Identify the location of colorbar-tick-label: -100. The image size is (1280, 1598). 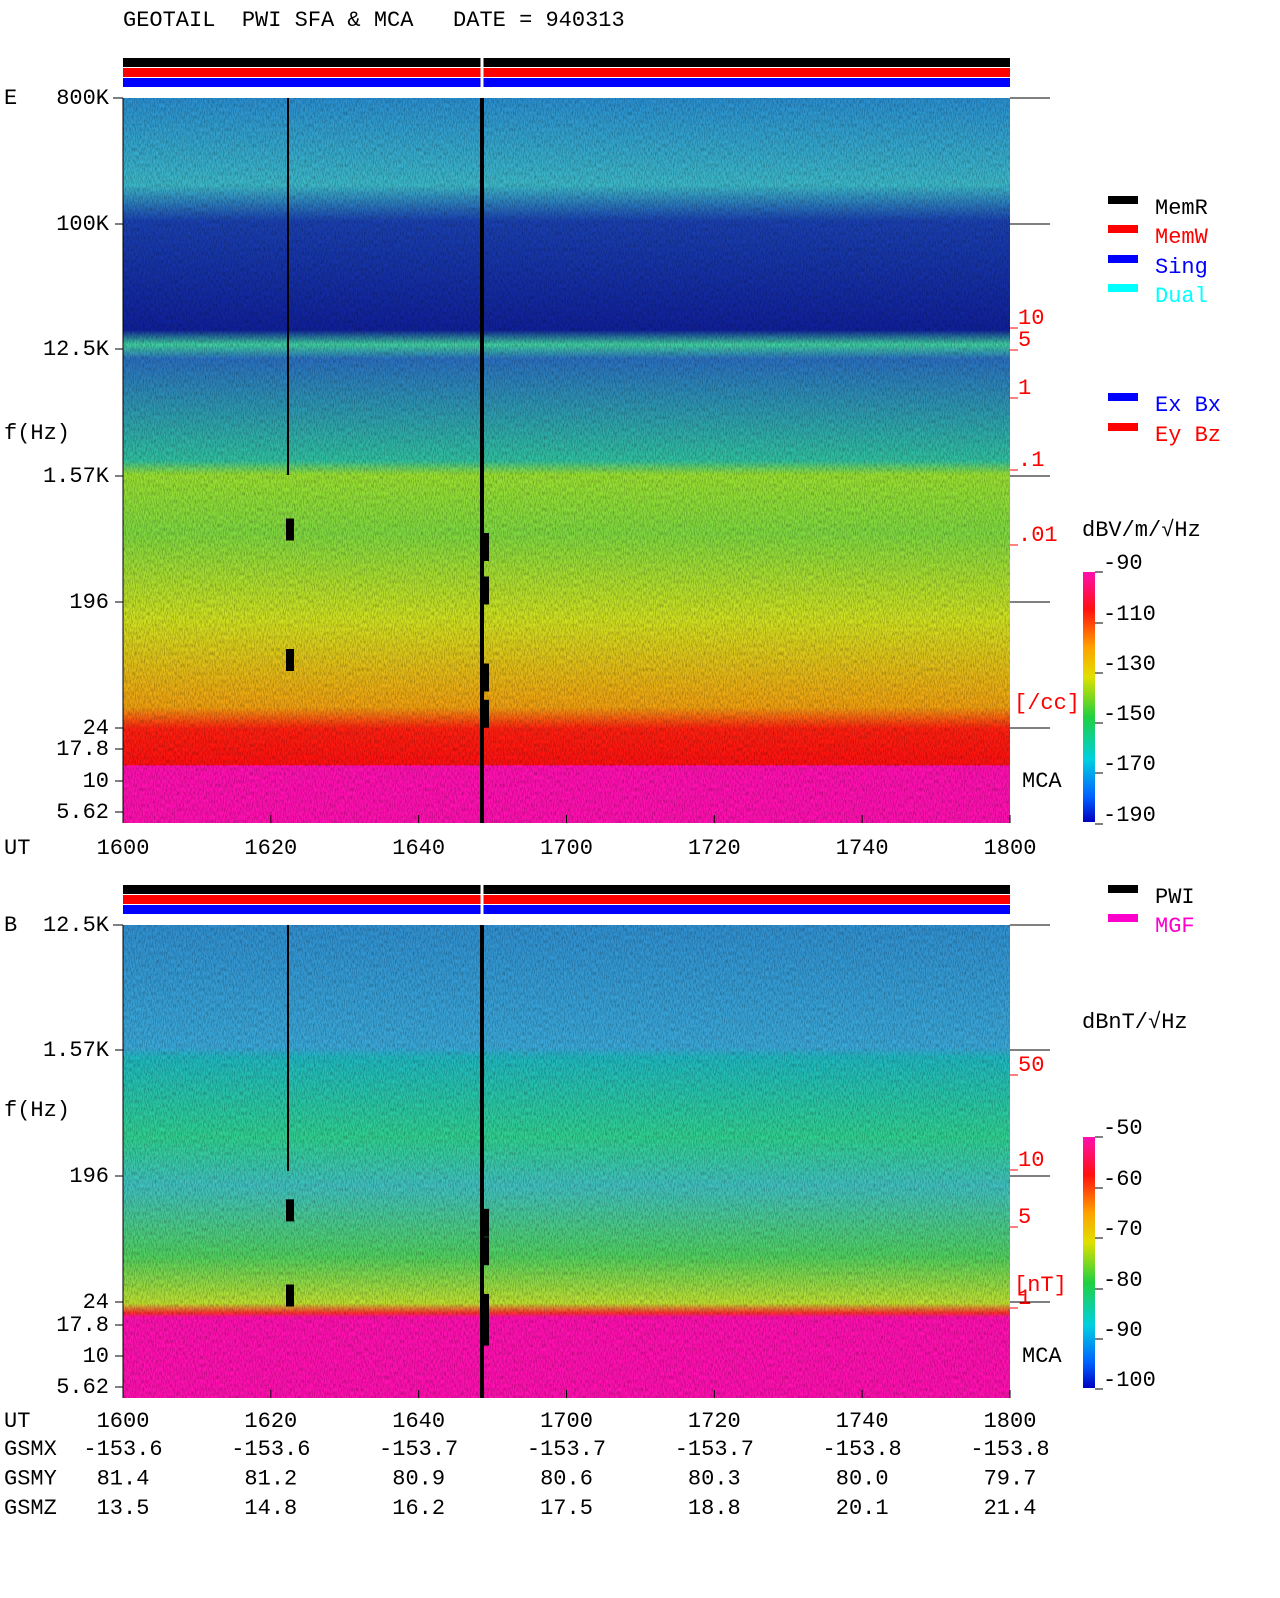
(1129, 1380).